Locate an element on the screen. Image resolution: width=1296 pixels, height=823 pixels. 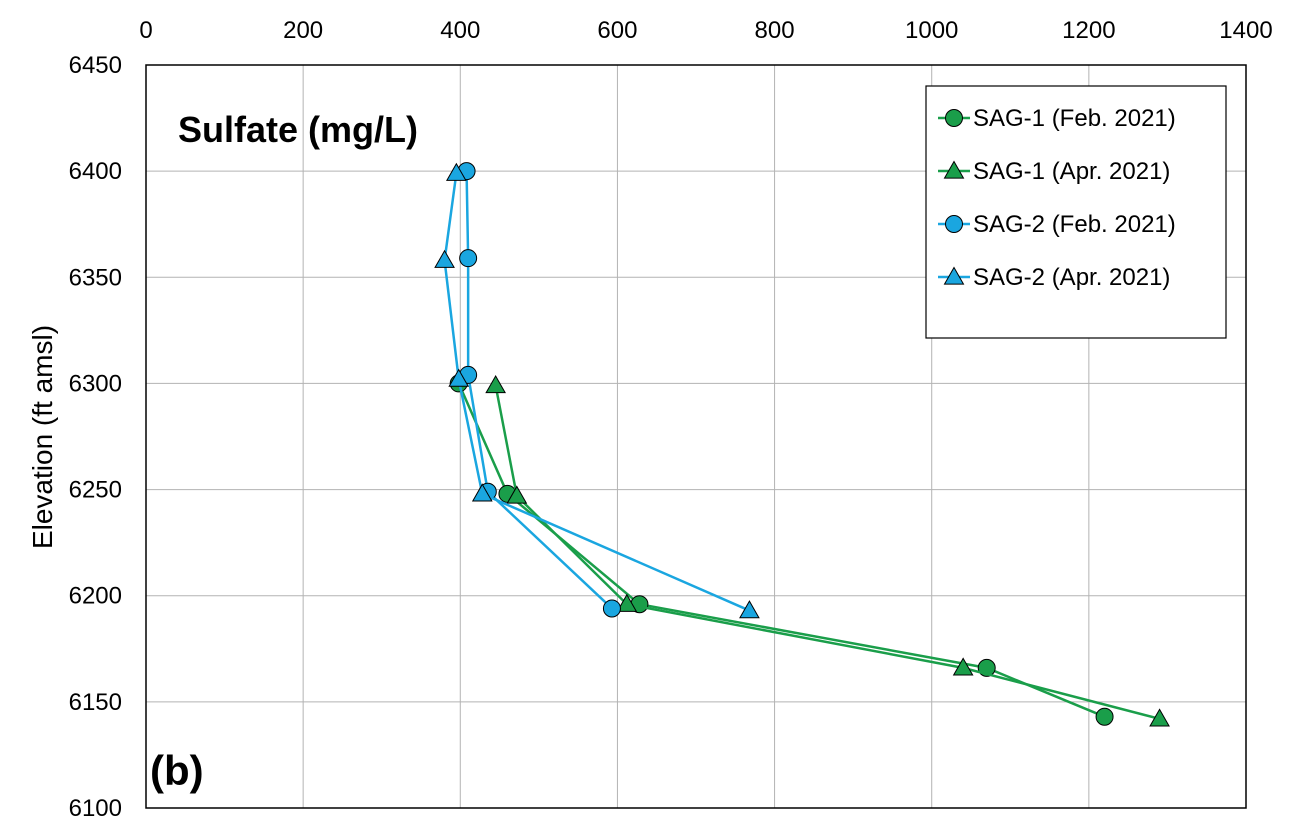
y-axis-title: Elevation (ft amsl) is located at coordinates (42, 437).